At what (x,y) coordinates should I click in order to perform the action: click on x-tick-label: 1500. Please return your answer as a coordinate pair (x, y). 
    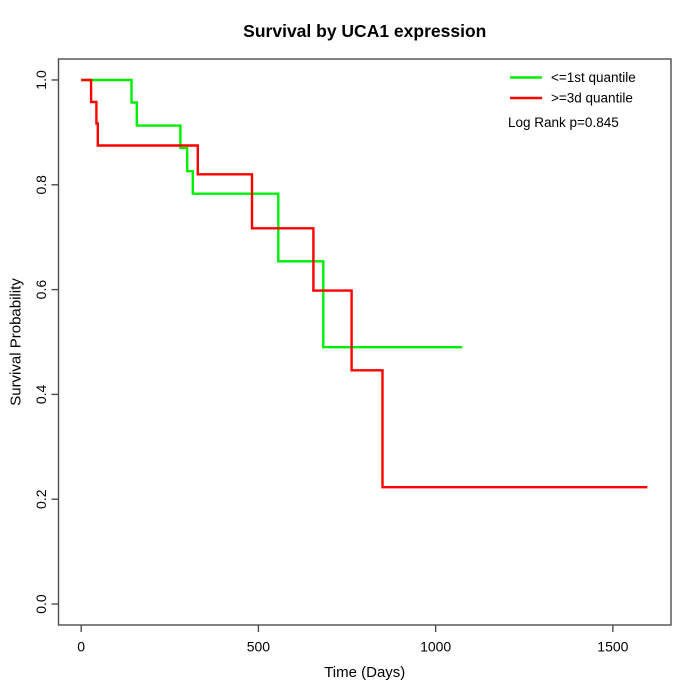
    Looking at the image, I should click on (612, 647).